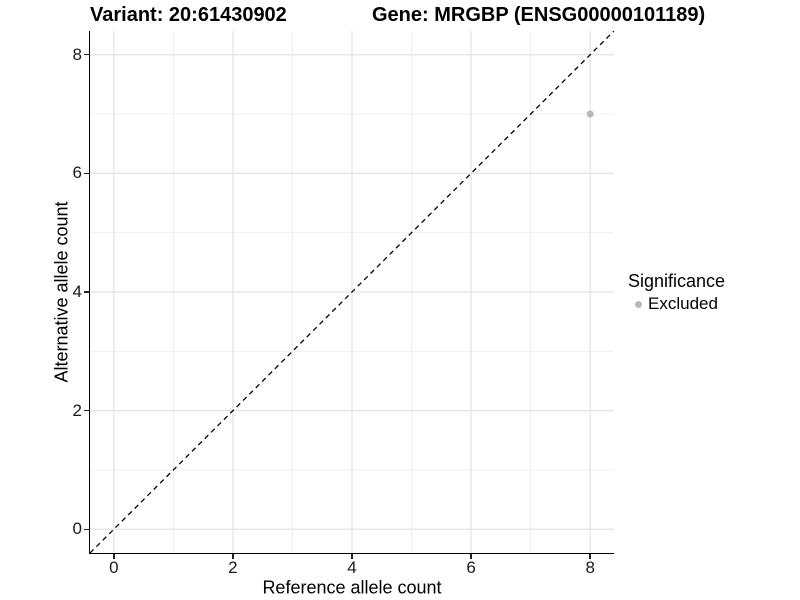  What do you see at coordinates (638, 304) in the screenshot?
I see `legend-point-icon` at bounding box center [638, 304].